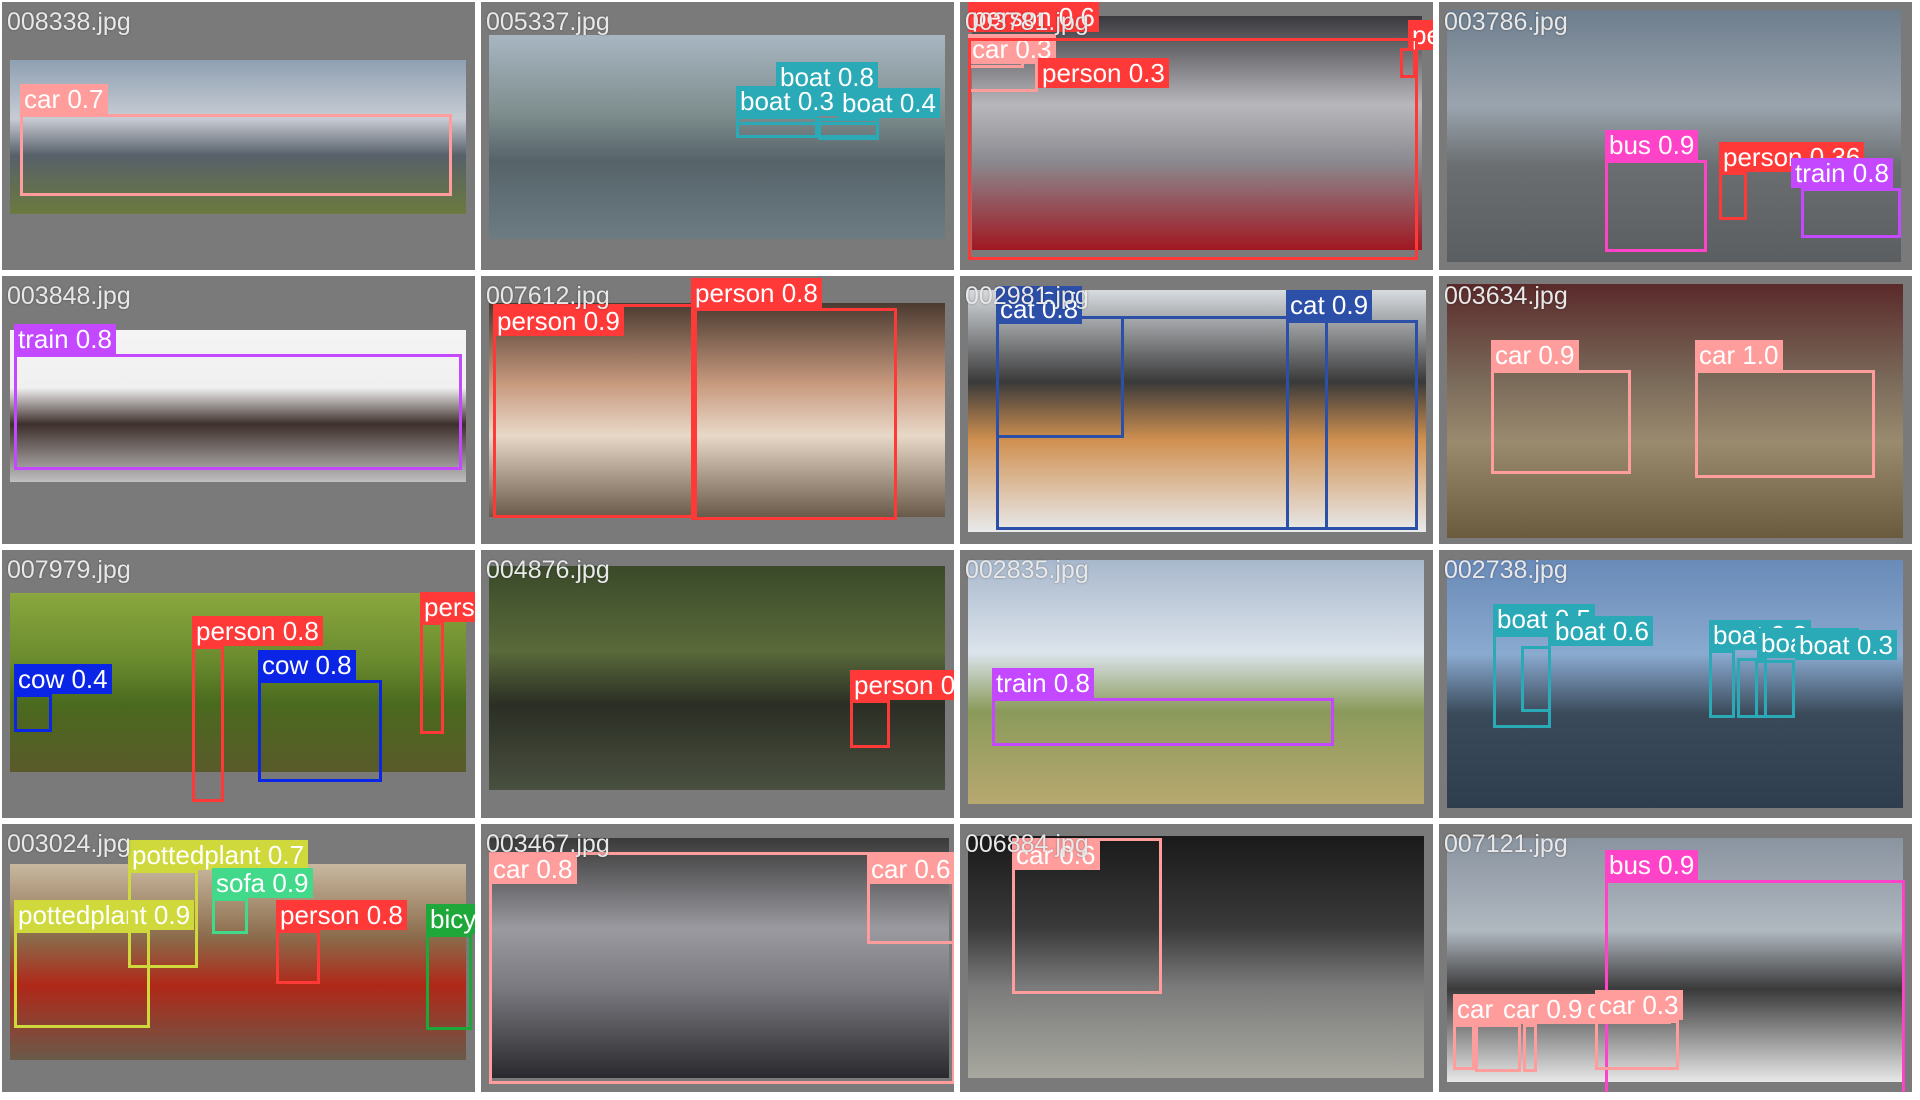  Describe the element at coordinates (1027, 570) in the screenshot. I see `filename-label: 002835.jpg` at that location.